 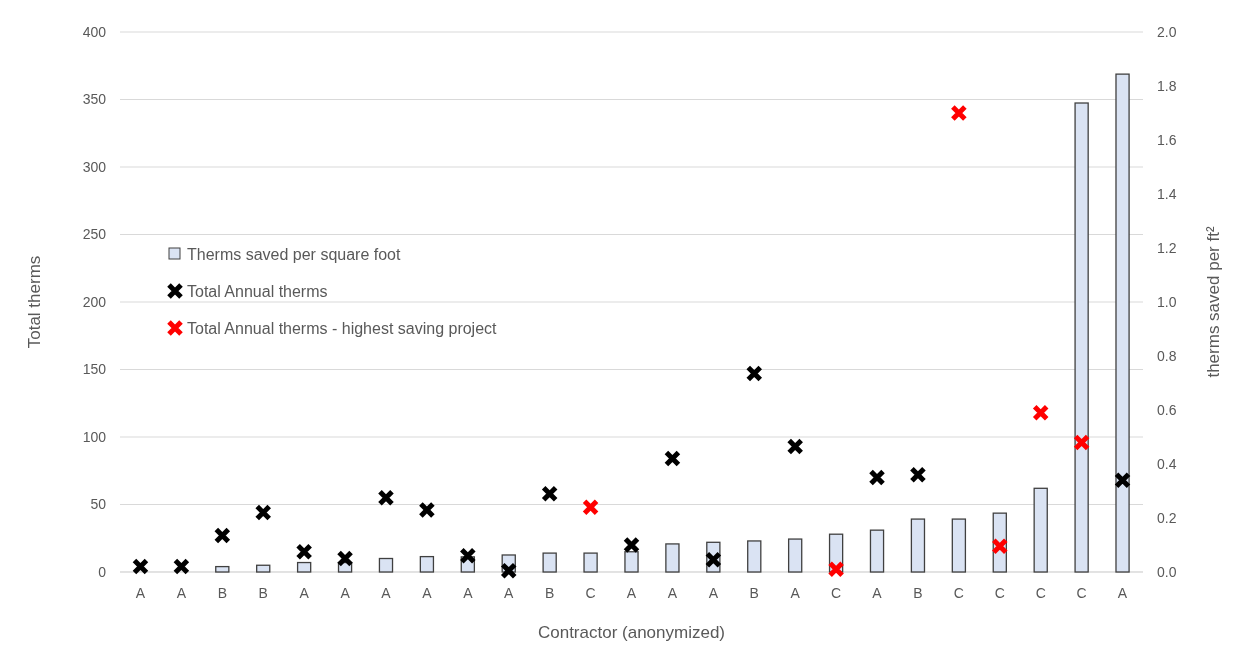 I want to click on x-axis-title: Contractor (anonymized), so click(x=631, y=632).